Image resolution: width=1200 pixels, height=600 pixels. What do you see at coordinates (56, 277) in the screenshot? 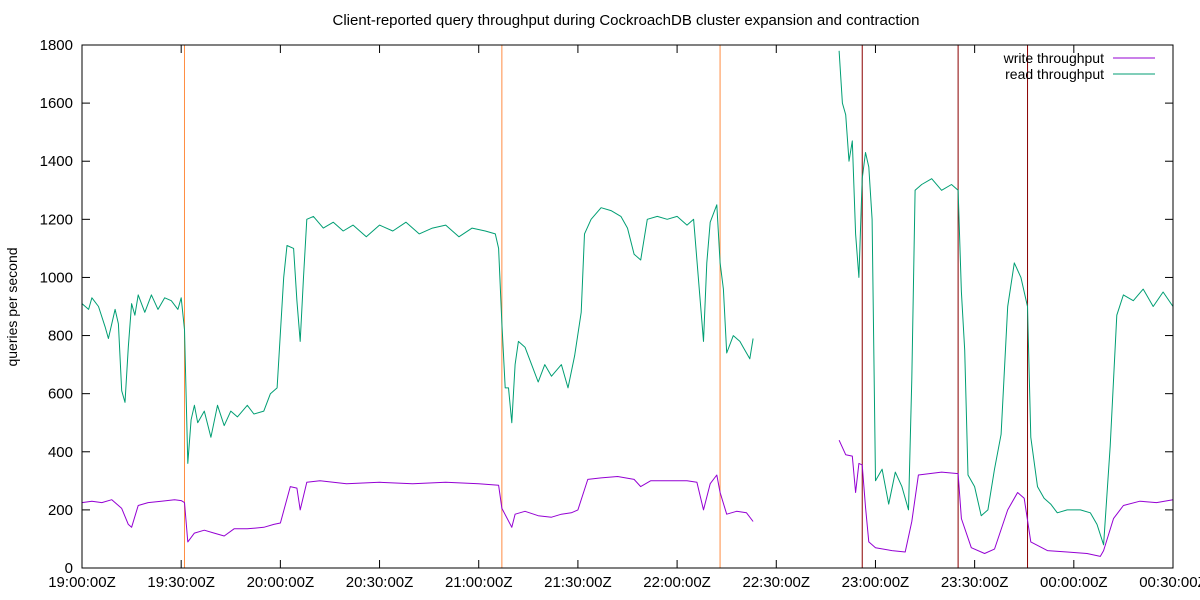
I see `y-tick-label: 1000` at bounding box center [56, 277].